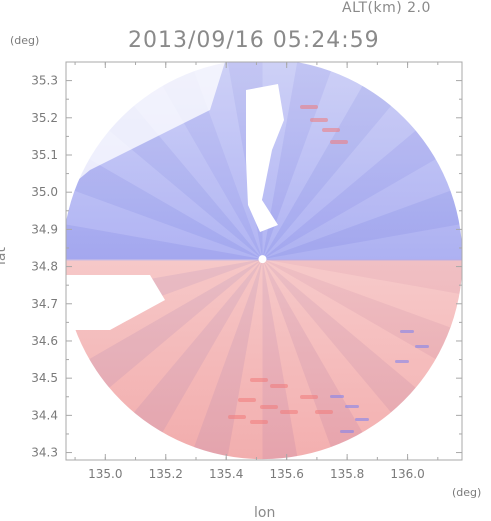  What do you see at coordinates (407, 474) in the screenshot?
I see `x-tick-label: 136.0` at bounding box center [407, 474].